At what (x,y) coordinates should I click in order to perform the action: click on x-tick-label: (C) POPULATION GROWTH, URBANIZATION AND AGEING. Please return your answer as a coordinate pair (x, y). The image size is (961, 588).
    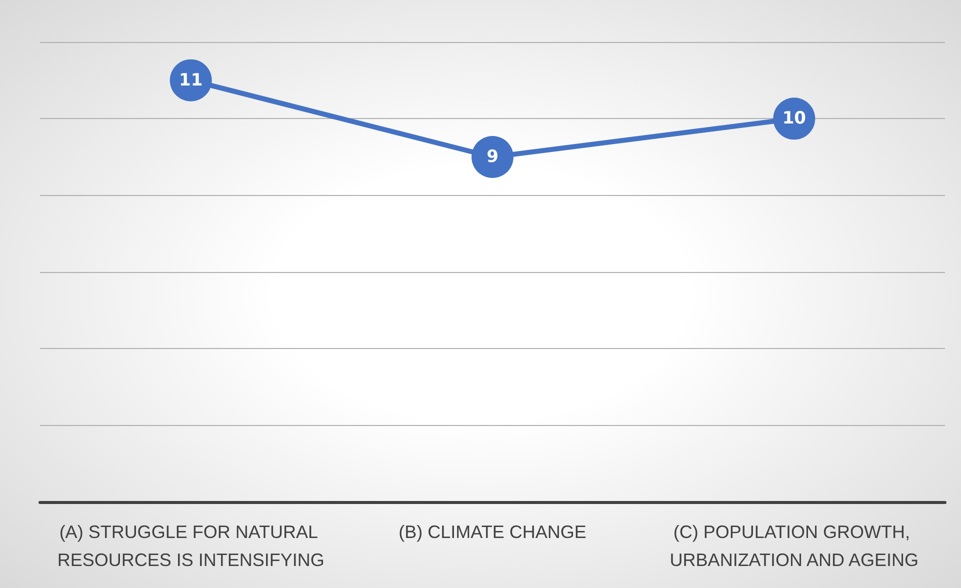
    Looking at the image, I should click on (794, 546).